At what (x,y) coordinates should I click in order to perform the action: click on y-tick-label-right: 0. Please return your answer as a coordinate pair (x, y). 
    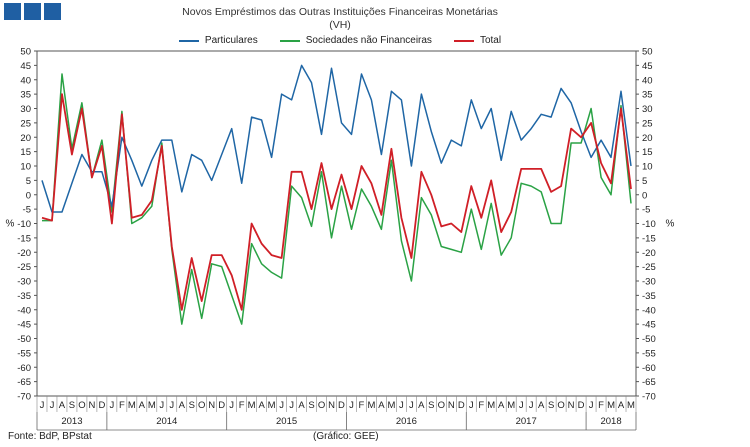
    Looking at the image, I should click on (644, 195).